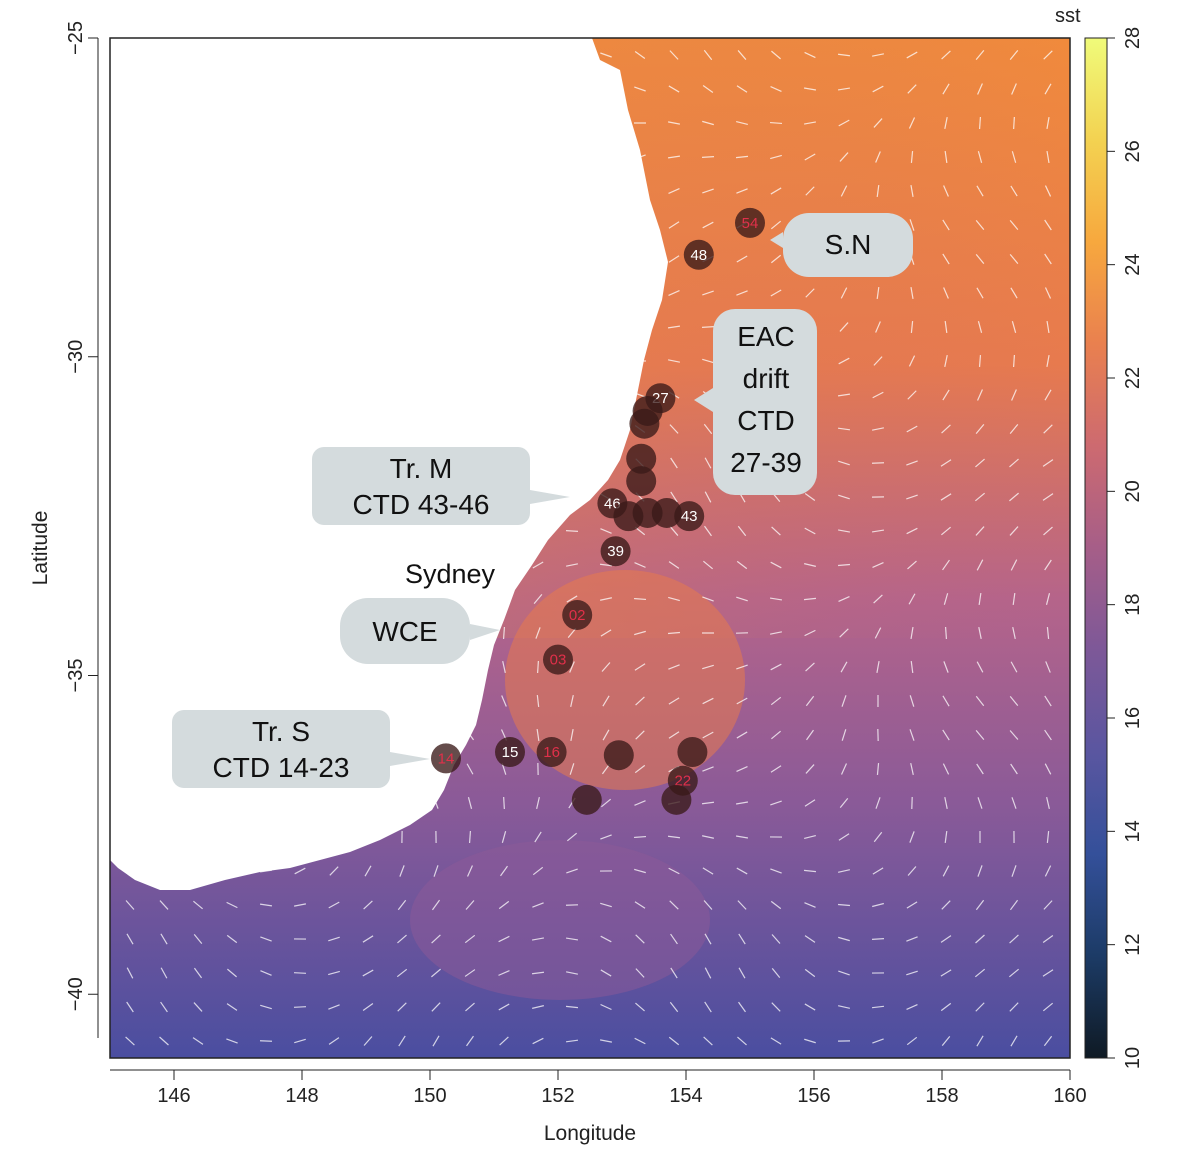 This screenshot has height=1161, width=1200. I want to click on colorbar-tick-label: 26, so click(1133, 151).